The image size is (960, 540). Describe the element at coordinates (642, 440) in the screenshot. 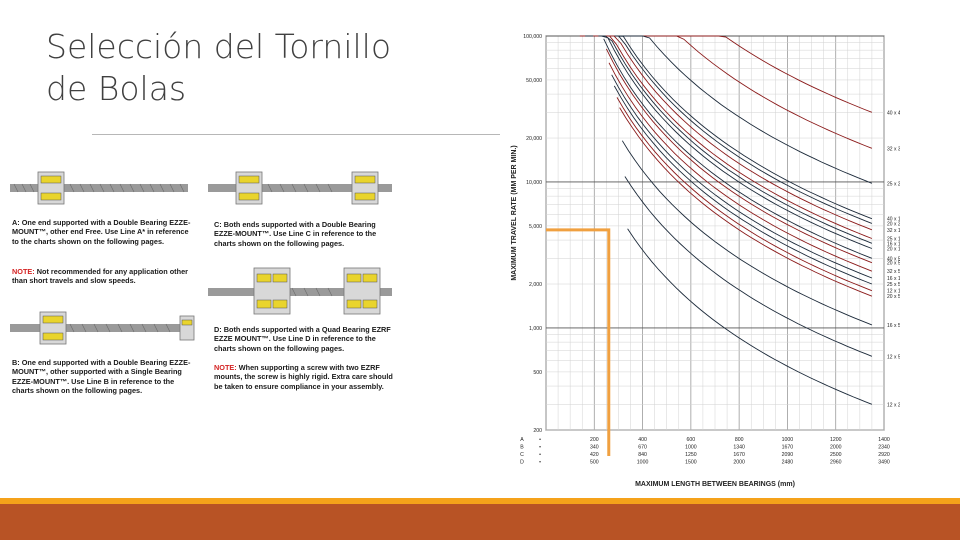

I see `x-tick-label: 400` at that location.